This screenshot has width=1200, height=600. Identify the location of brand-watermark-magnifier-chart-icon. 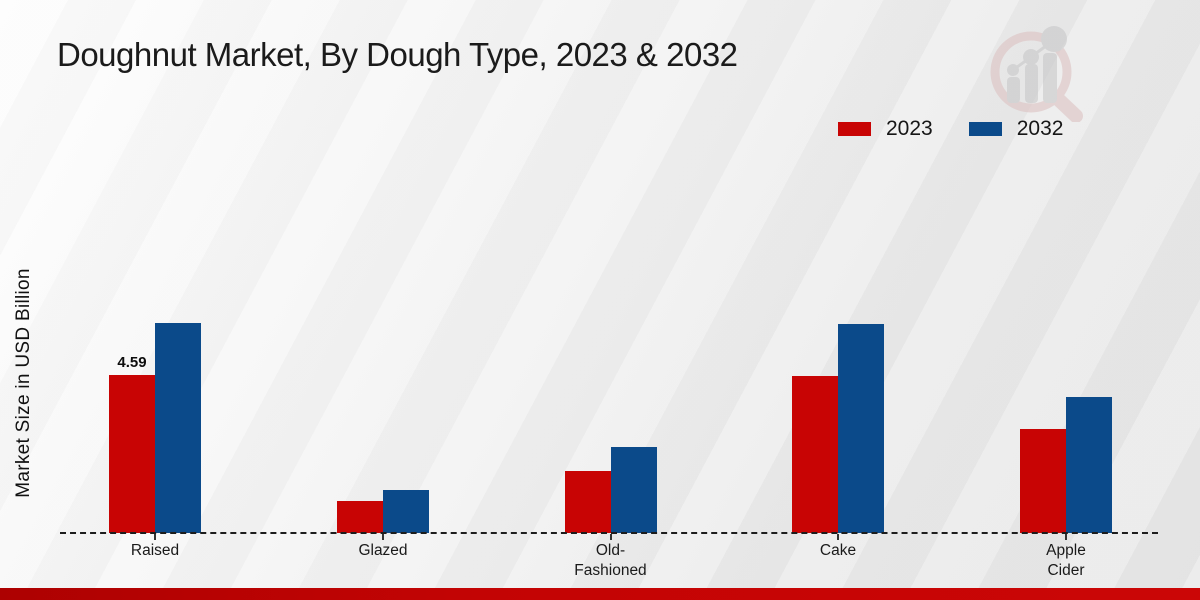
(1036, 74).